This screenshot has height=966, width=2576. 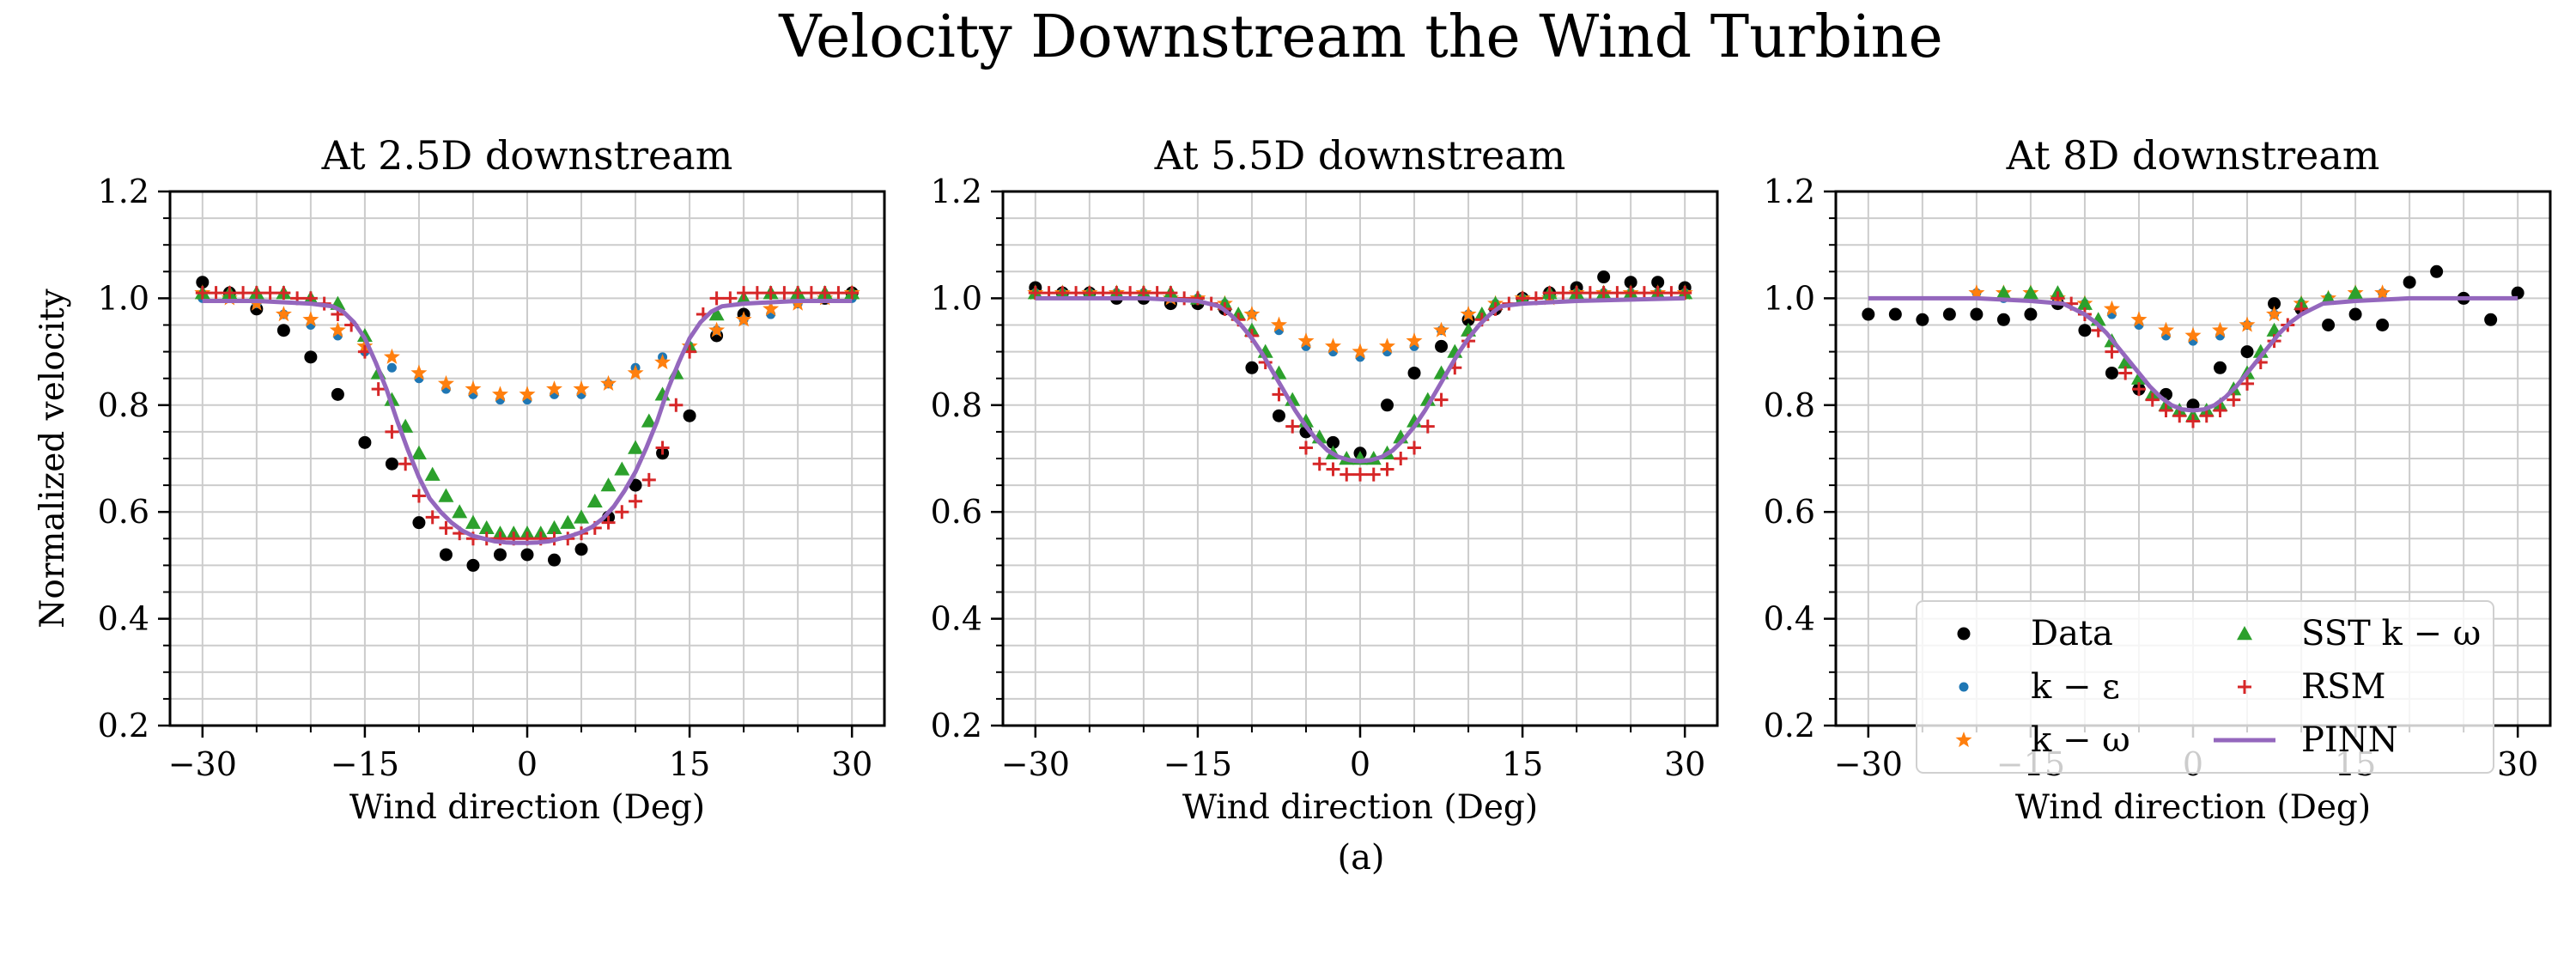 What do you see at coordinates (2311, 687) in the screenshot?
I see `legend-entry-rsm: RSM` at bounding box center [2311, 687].